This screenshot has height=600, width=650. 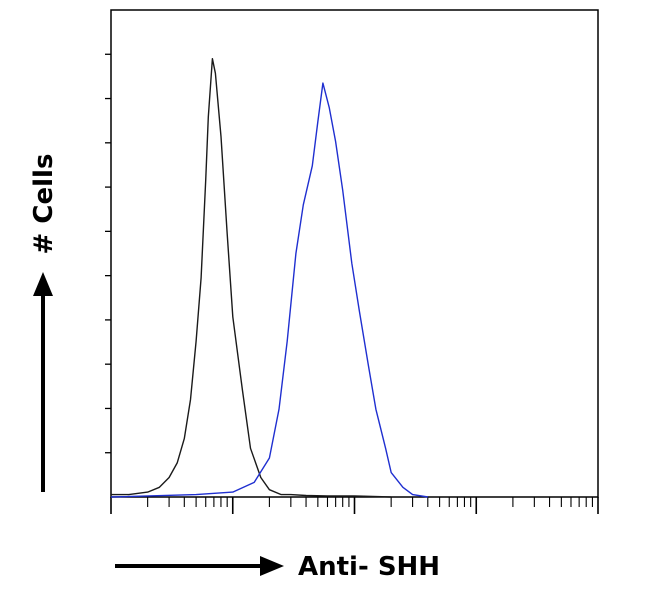 I want to click on y-axis-arrow, so click(x=43, y=382).